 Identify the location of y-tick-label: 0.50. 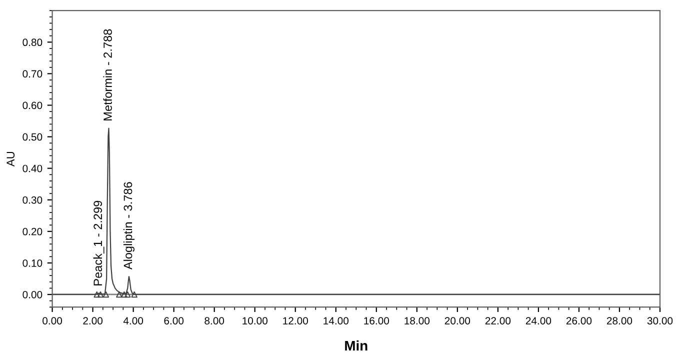
(32, 137).